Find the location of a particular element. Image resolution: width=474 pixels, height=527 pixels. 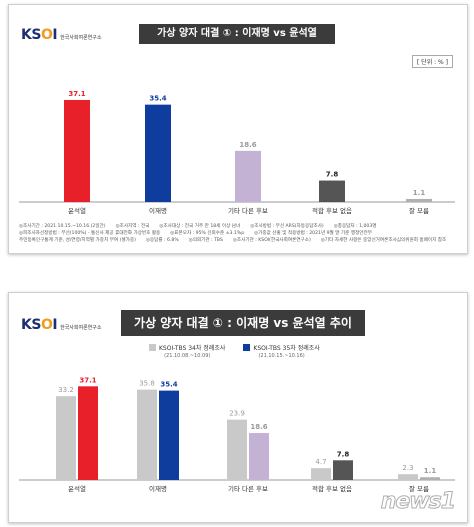

note-text: ◎조사기관 : KSOI(한국사회여론연구소) is located at coordinates (271, 240).